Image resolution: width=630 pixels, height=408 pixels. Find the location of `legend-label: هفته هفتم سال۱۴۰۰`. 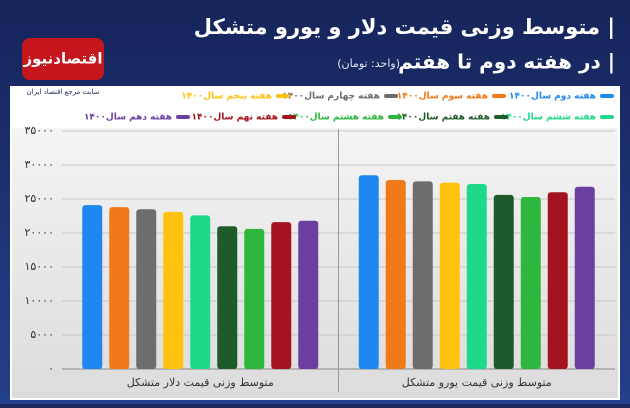

legend-label: هفته هفتم سال۱۴۰۰ is located at coordinates (443, 118).